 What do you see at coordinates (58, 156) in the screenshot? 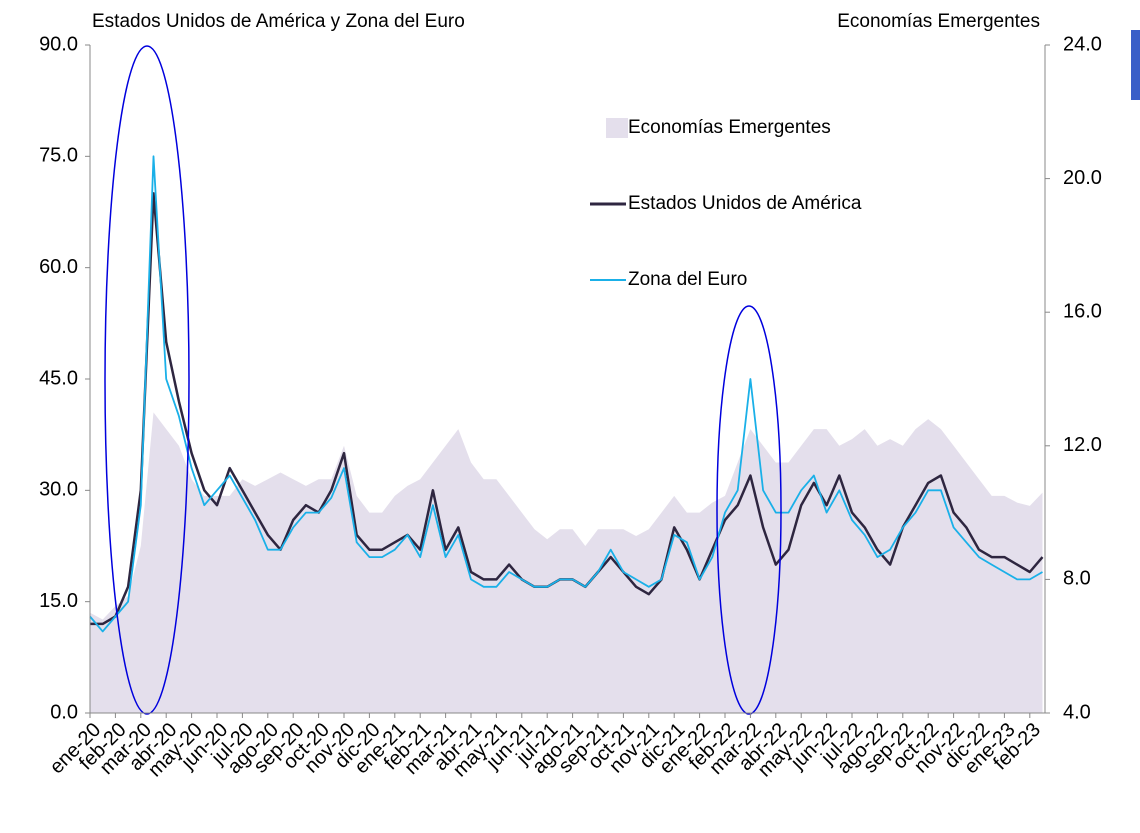
I see `y-tick-label: 75.0` at bounding box center [58, 156].